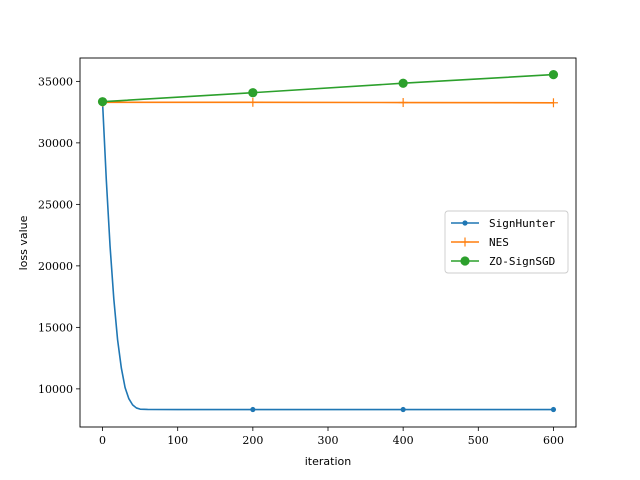  I want to click on y-tick-label-2: 20000, so click(55, 266).